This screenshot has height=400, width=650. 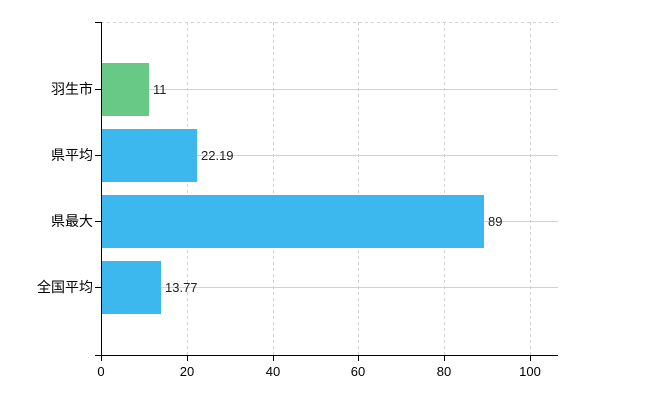 I want to click on bar-value-label: 13.77, so click(x=181, y=287).